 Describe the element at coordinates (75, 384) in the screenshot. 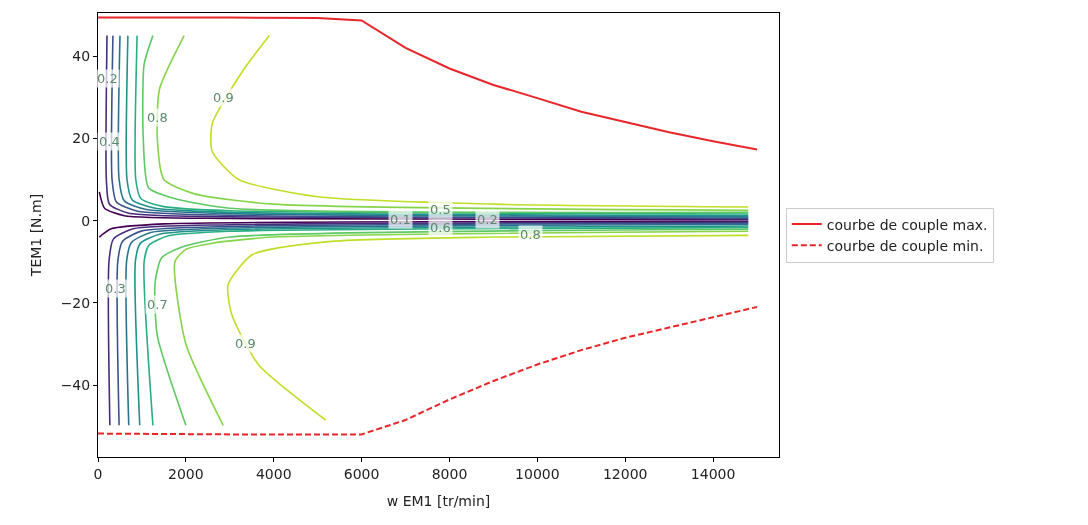

I see `y-tick-label: −40` at that location.